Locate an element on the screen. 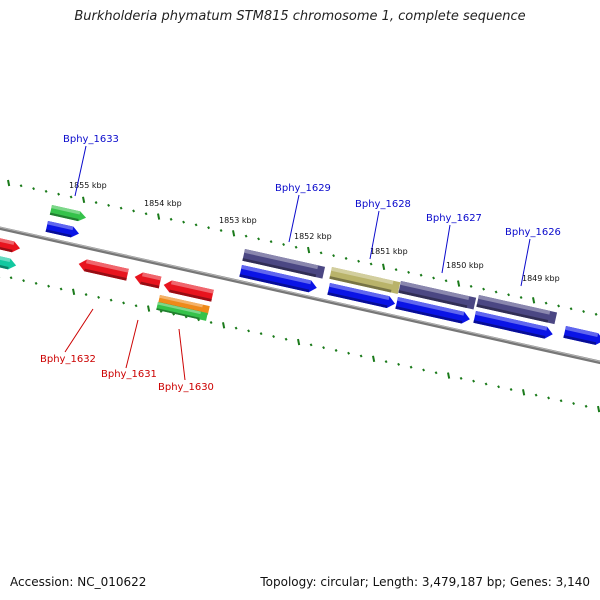  gene-label-bottom: Bphy_1631 is located at coordinates (129, 374).